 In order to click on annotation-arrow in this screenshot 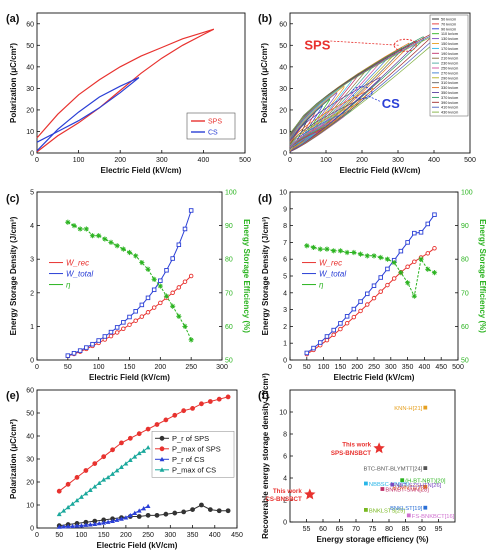, I will do `click(365, 43)`.